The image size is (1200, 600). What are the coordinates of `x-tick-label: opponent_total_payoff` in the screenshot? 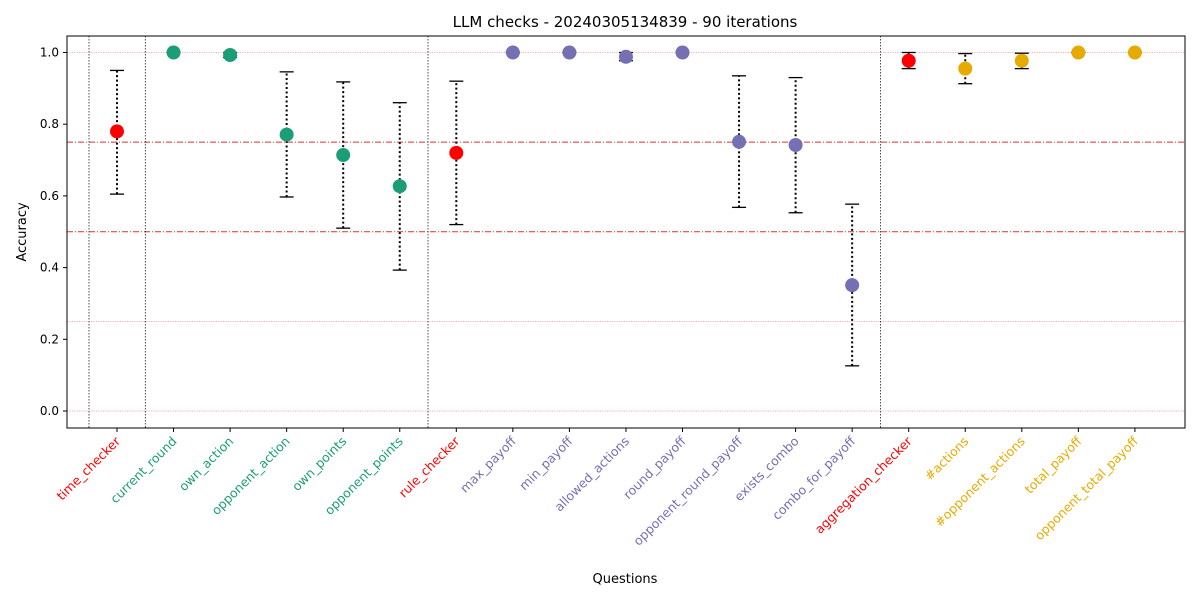 It's located at (1086, 488).